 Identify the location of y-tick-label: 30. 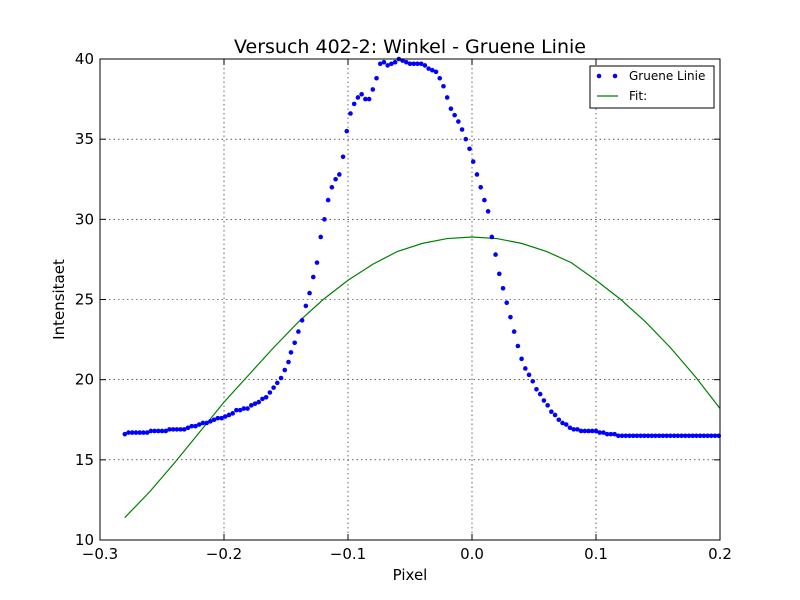
(84, 219).